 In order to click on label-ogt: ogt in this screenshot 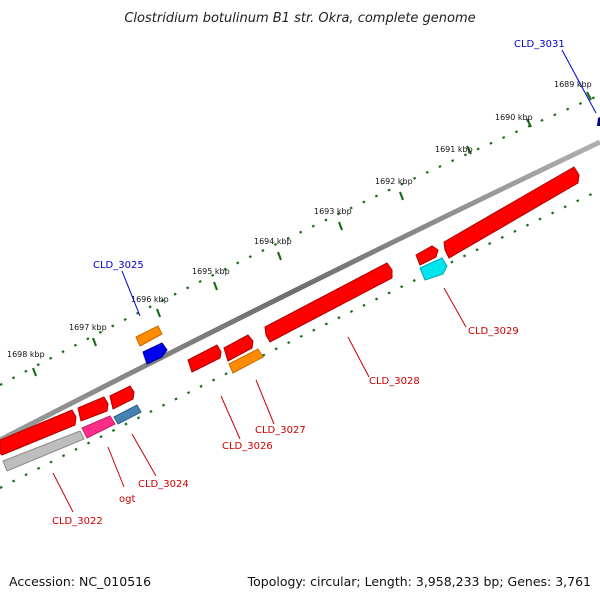, I will do `click(127, 499)`.